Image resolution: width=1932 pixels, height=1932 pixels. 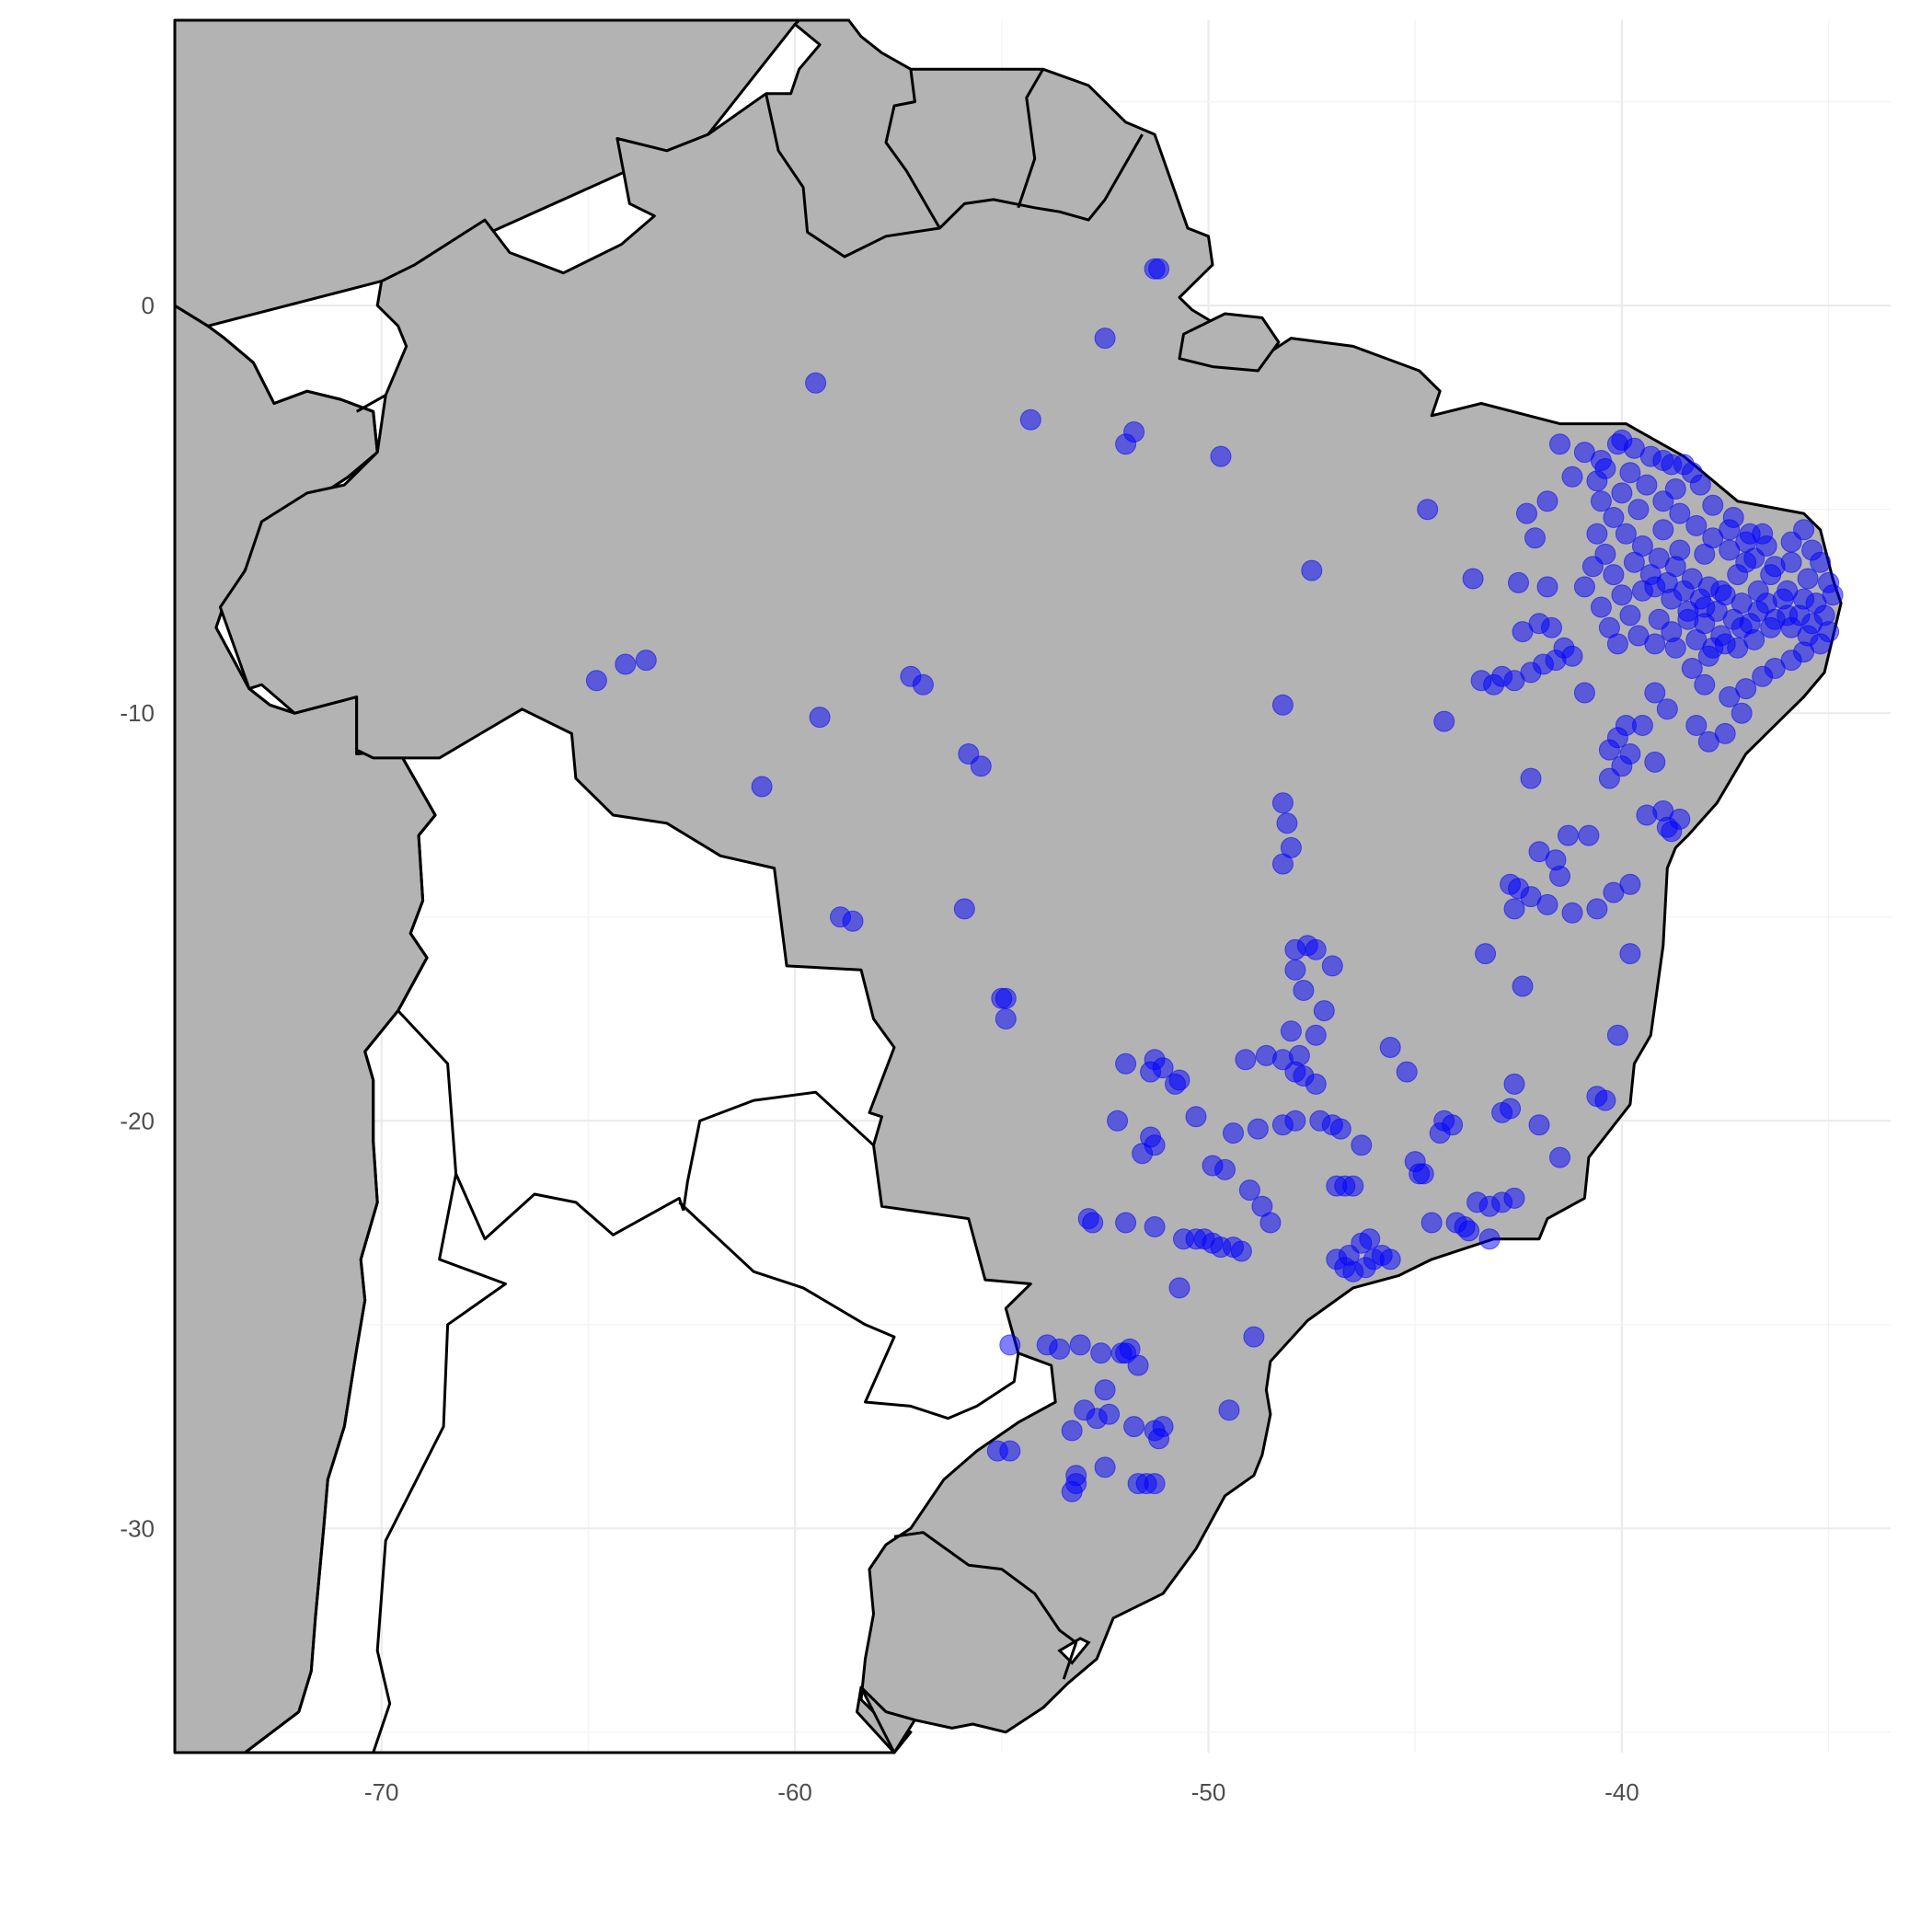 What do you see at coordinates (137, 713) in the screenshot?
I see `y-tick-label: -10` at bounding box center [137, 713].